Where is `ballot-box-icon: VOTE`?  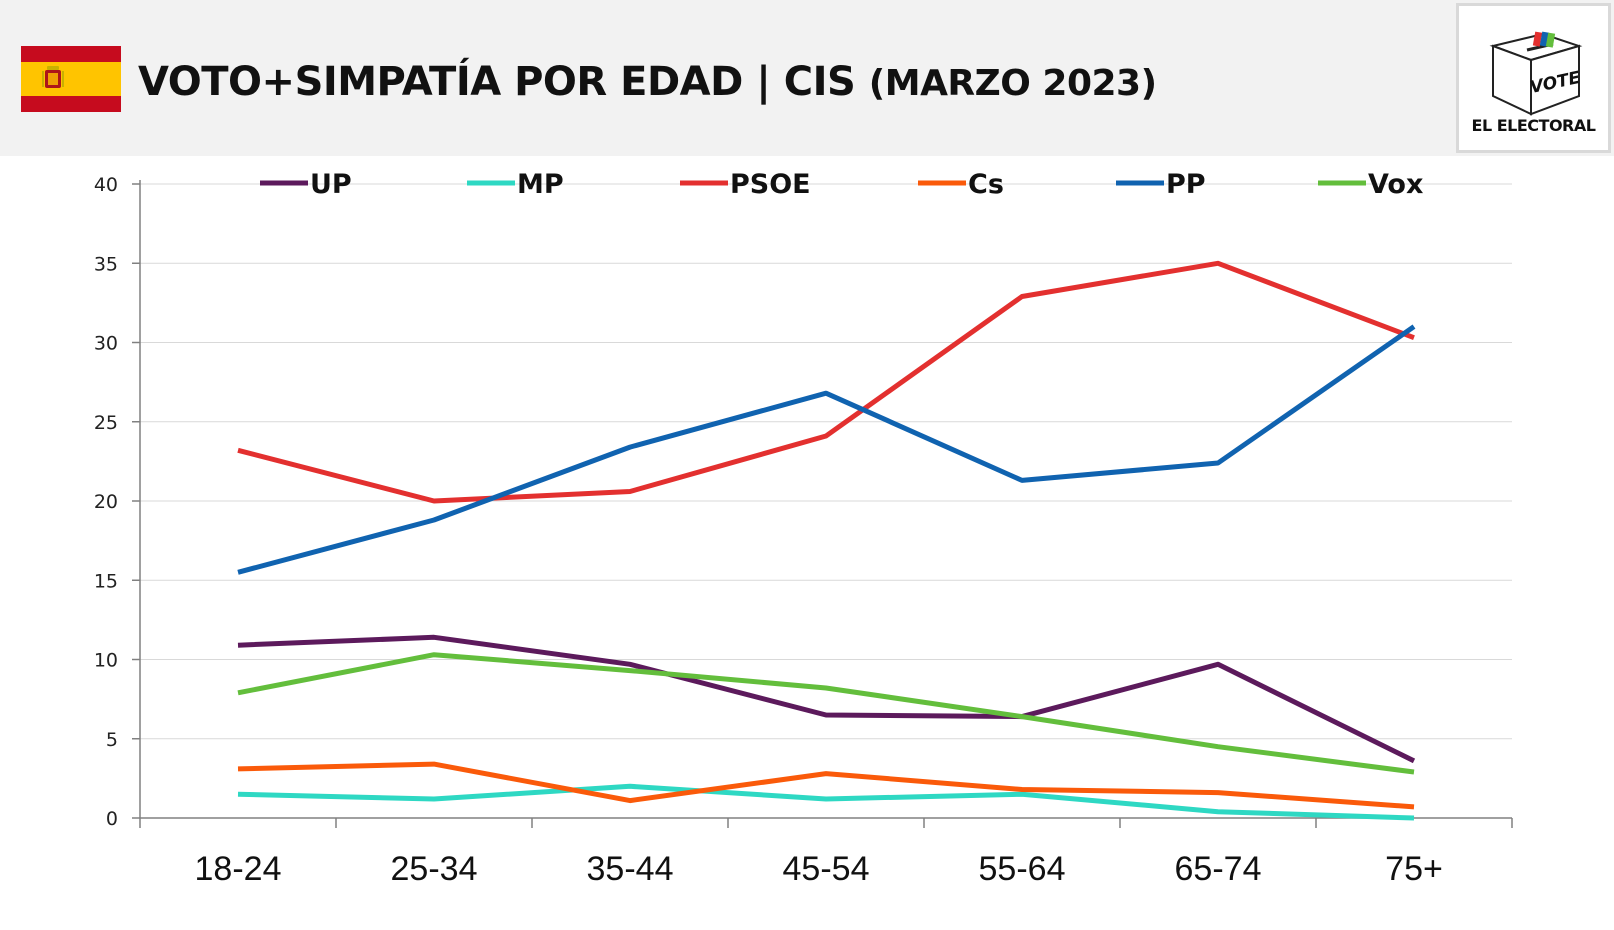
ballot-box-icon: VOTE is located at coordinates (1535, 73).